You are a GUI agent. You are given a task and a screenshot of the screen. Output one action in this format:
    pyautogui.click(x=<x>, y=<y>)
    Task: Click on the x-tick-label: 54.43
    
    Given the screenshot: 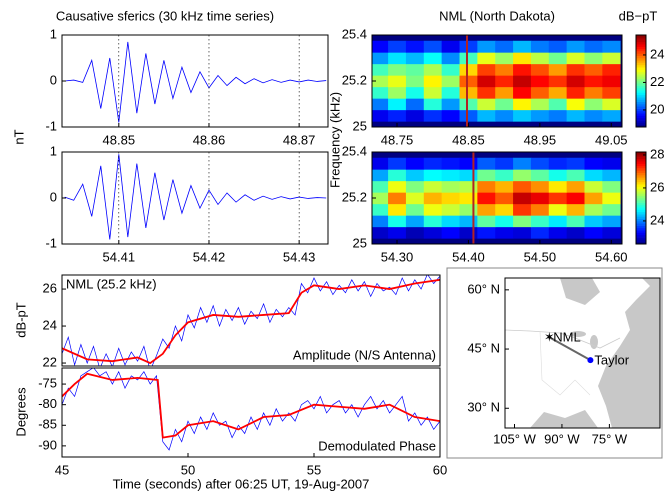 What is the action you would take?
    pyautogui.click(x=299, y=256)
    